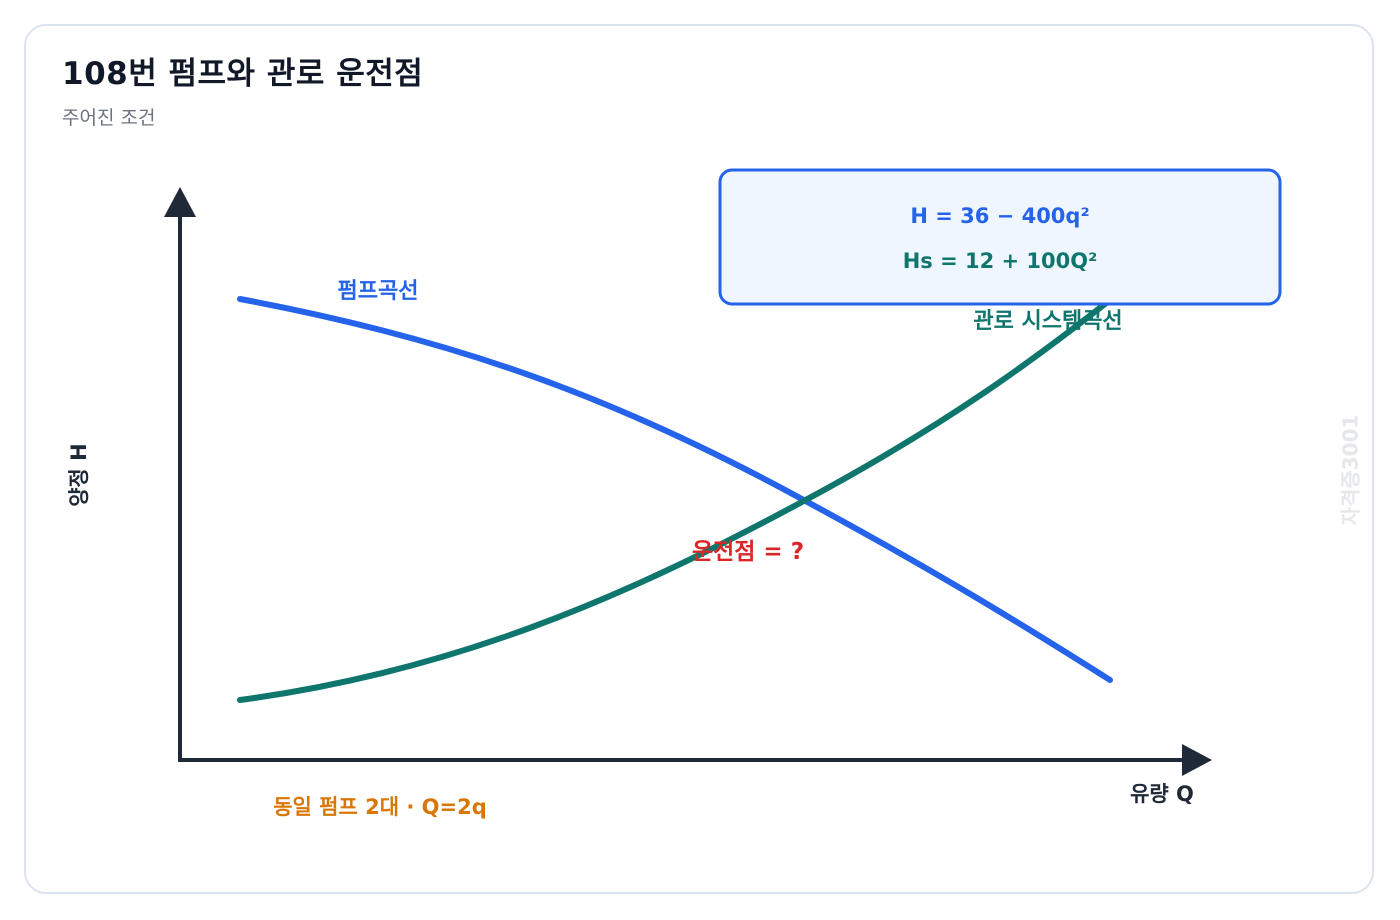 Image resolution: width=1400 pixels, height=920 pixels. I want to click on x-axis-label: 유량 Q, so click(1162, 794).